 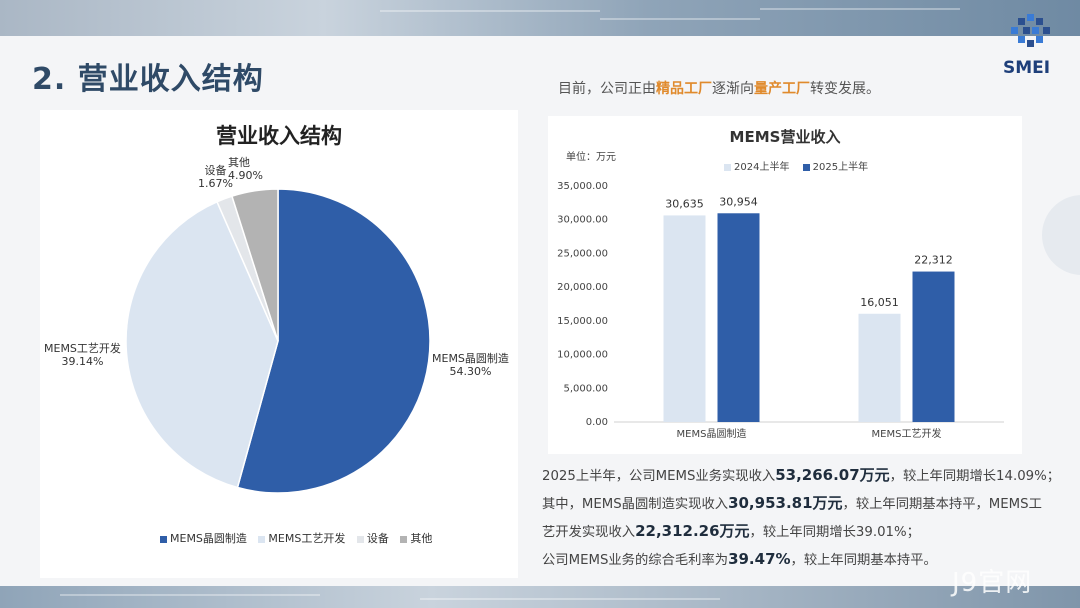 What do you see at coordinates (635, 560) in the screenshot?
I see `summary-text-span: 公司MEMS业务的综合毛利率为` at bounding box center [635, 560].